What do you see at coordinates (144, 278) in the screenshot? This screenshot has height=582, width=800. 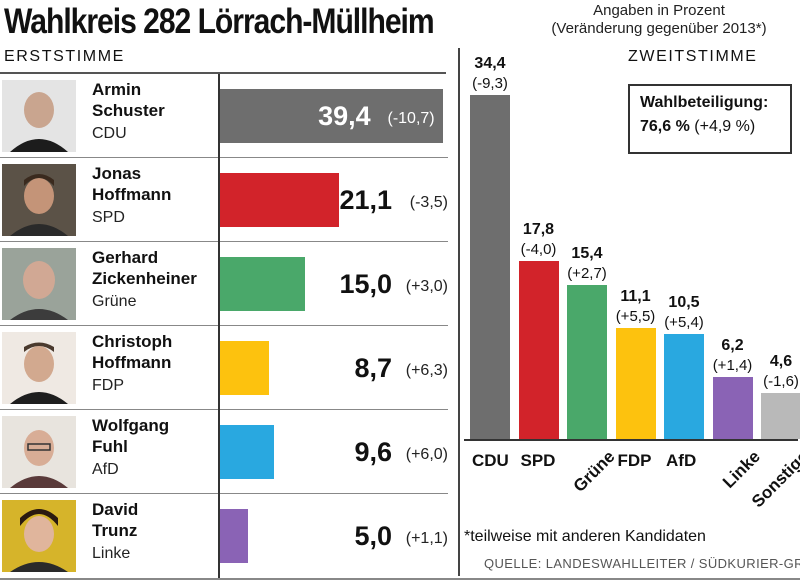 I see `candidate-last-name: Zickenheiner` at bounding box center [144, 278].